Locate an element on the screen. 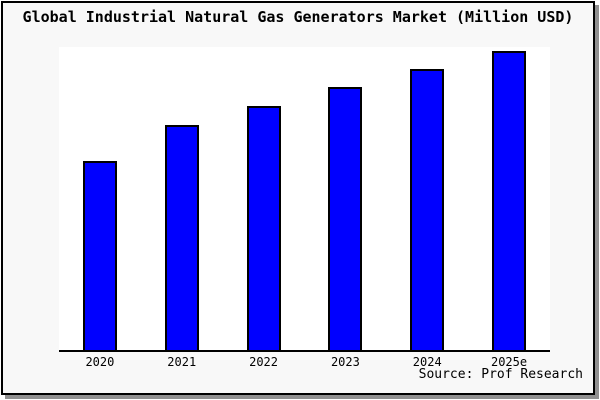 Image resolution: width=600 pixels, height=400 pixels. source-credit: Source: Prof Research is located at coordinates (500, 374).